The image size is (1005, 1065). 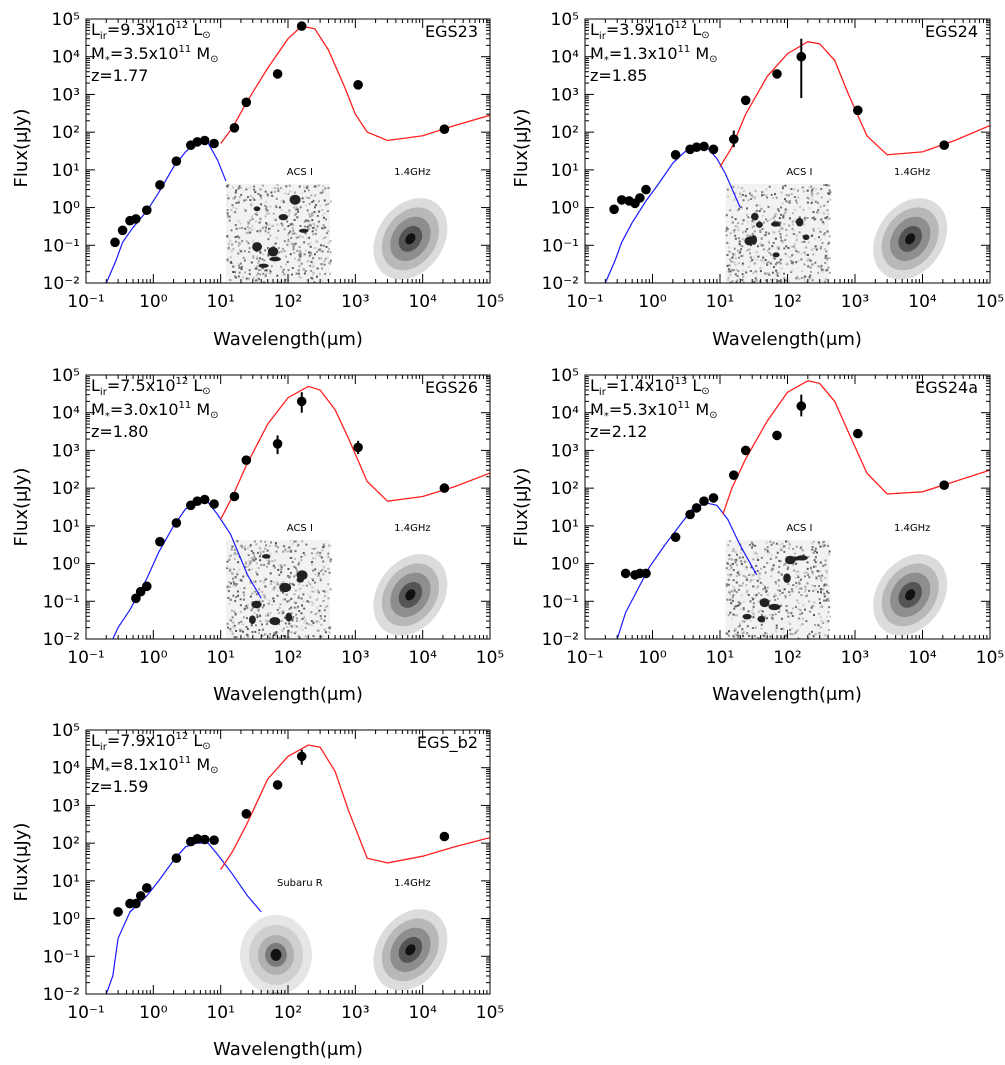 I want to click on redshift-text: z=1.85, so click(x=618, y=75).